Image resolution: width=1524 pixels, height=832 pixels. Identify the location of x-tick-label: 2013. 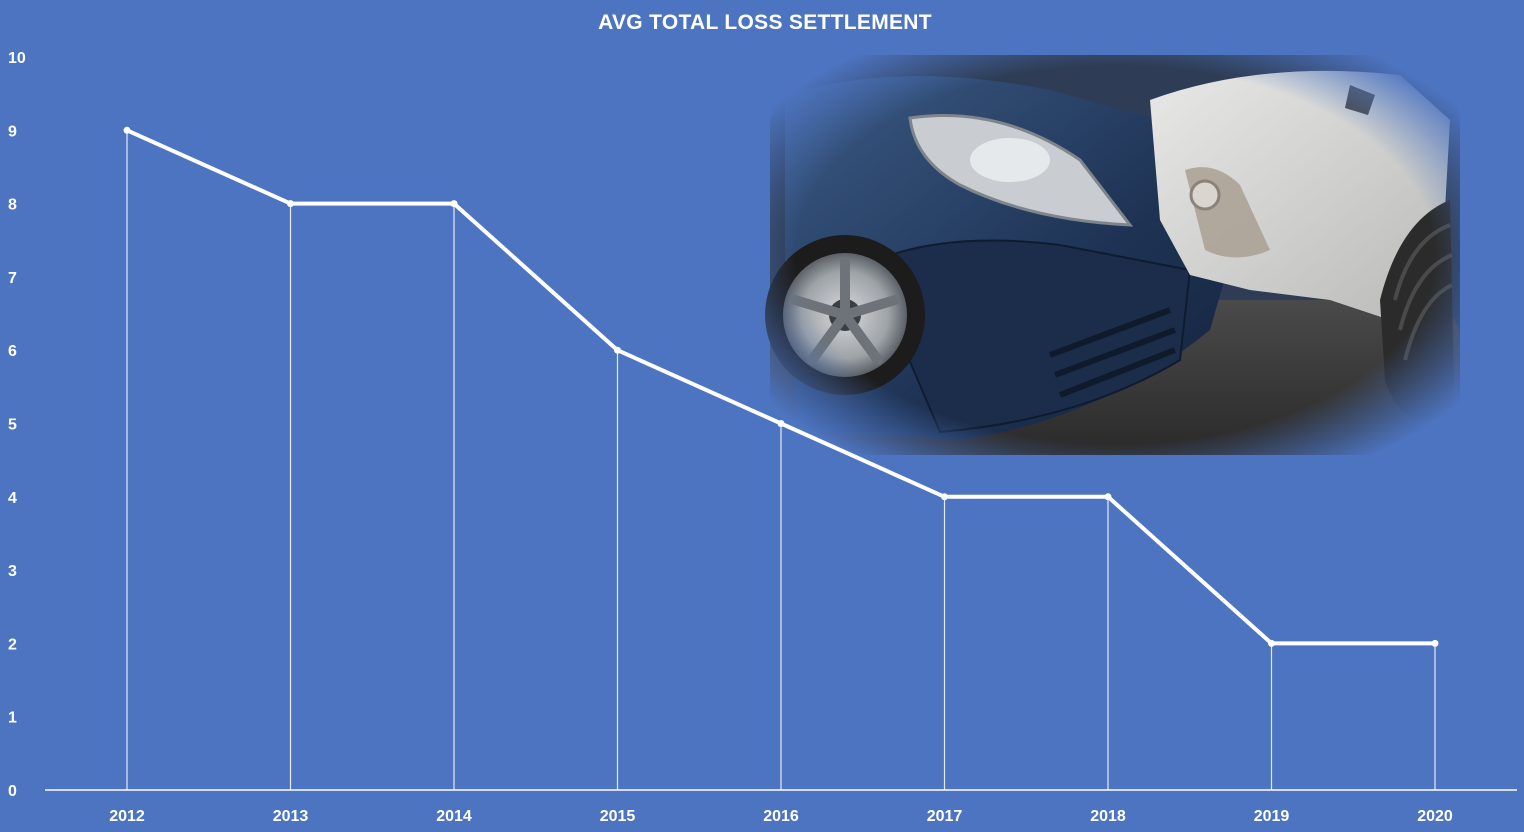
(291, 816).